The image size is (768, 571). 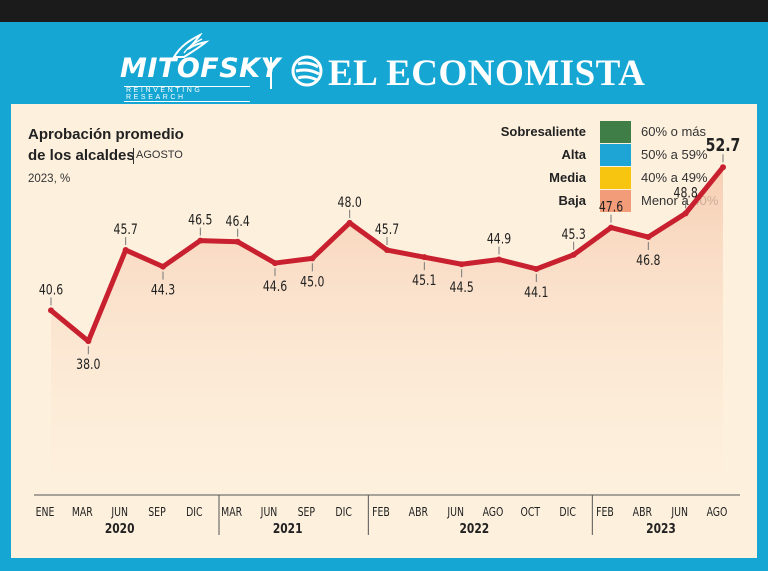 What do you see at coordinates (574, 233) in the screenshot?
I see `data-label: 45.3` at bounding box center [574, 233].